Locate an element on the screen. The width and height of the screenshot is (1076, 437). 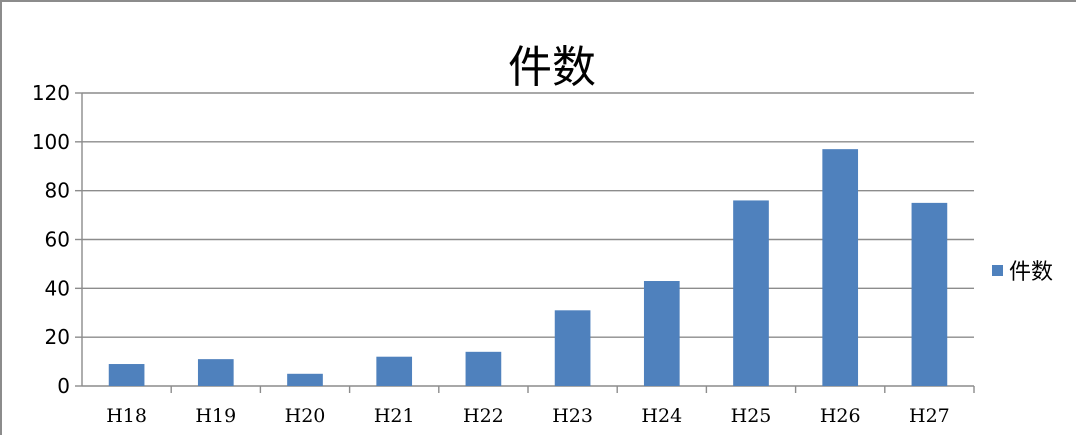
x-tick-label: H26 is located at coordinates (840, 416).